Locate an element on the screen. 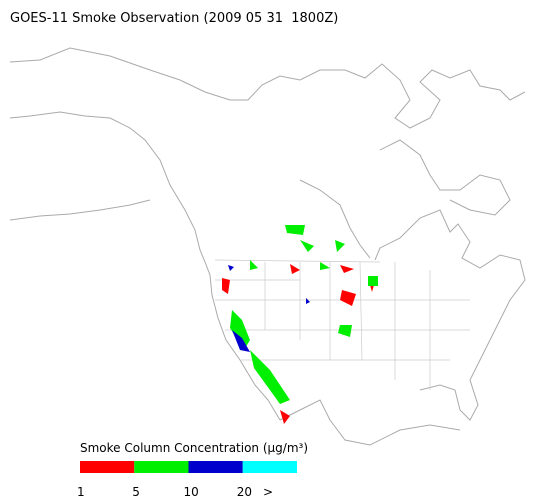  legend-title: Smoke Column Concentration (μg/m³) is located at coordinates (194, 448).